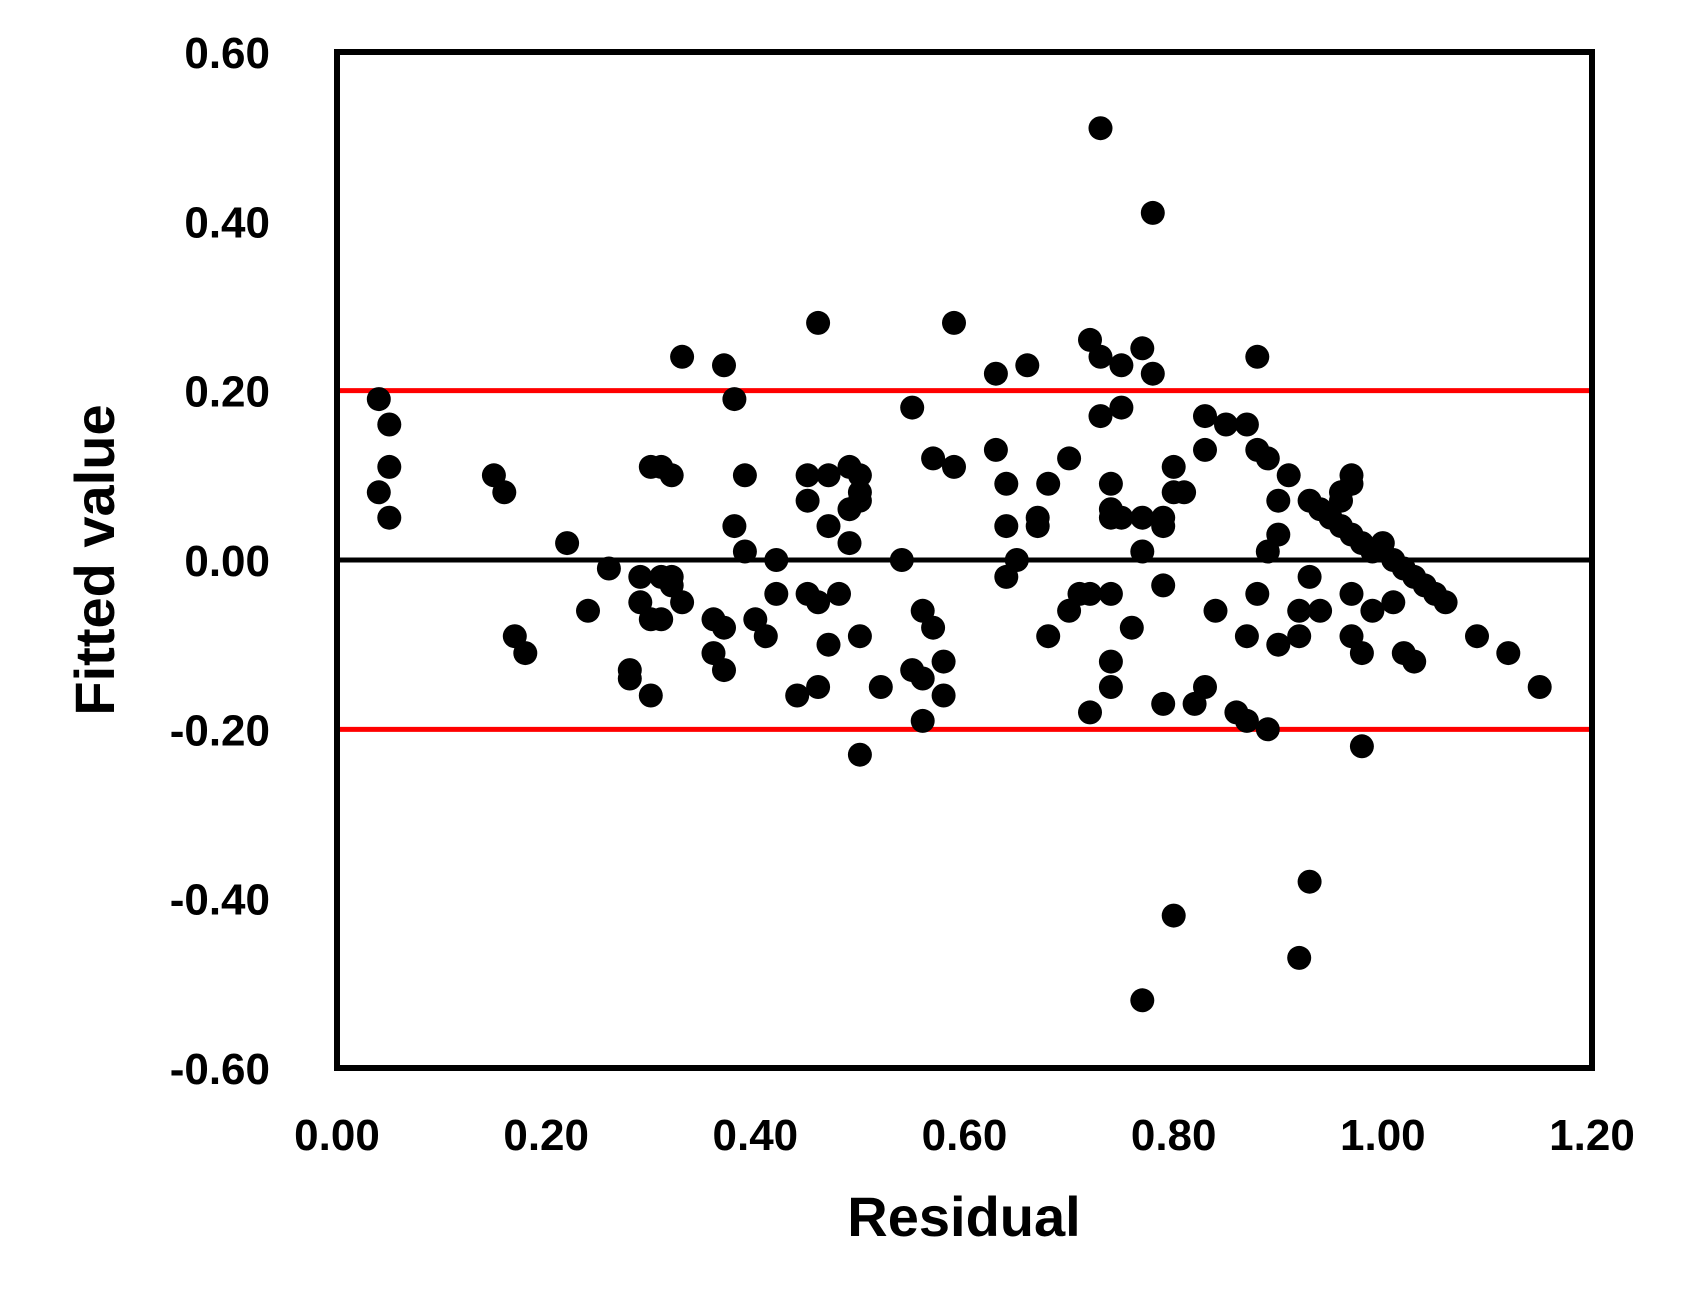 This screenshot has width=1689, height=1300. I want to click on x-tick-label: 0.60, so click(965, 1135).